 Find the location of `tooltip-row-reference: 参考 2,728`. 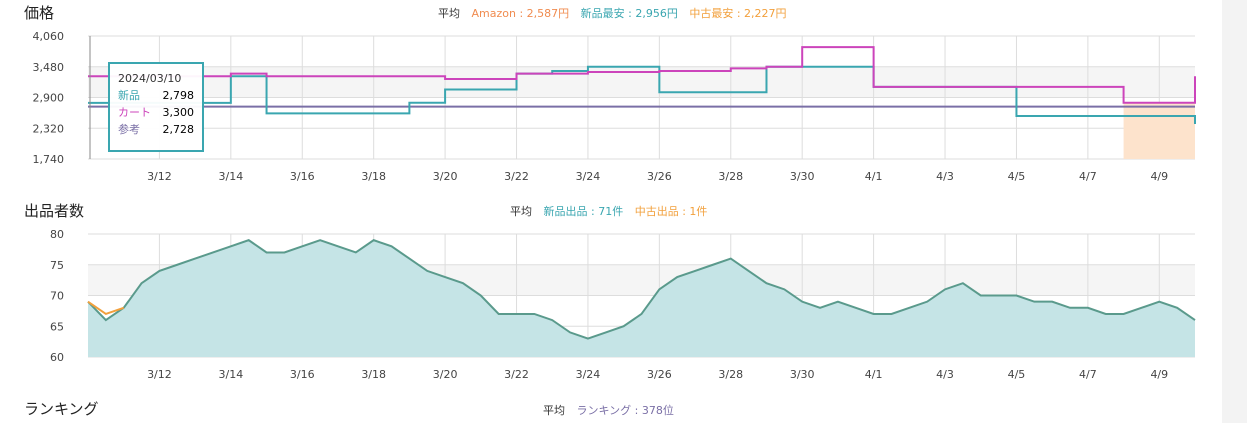

tooltip-row-reference: 参考 2,728 is located at coordinates (156, 129).